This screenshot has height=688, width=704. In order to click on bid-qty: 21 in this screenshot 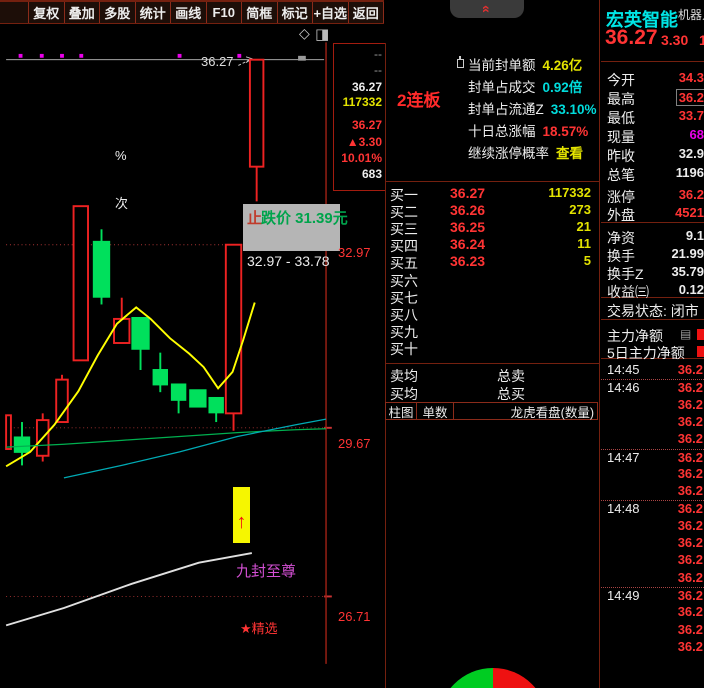, I will do `click(583, 227)`.